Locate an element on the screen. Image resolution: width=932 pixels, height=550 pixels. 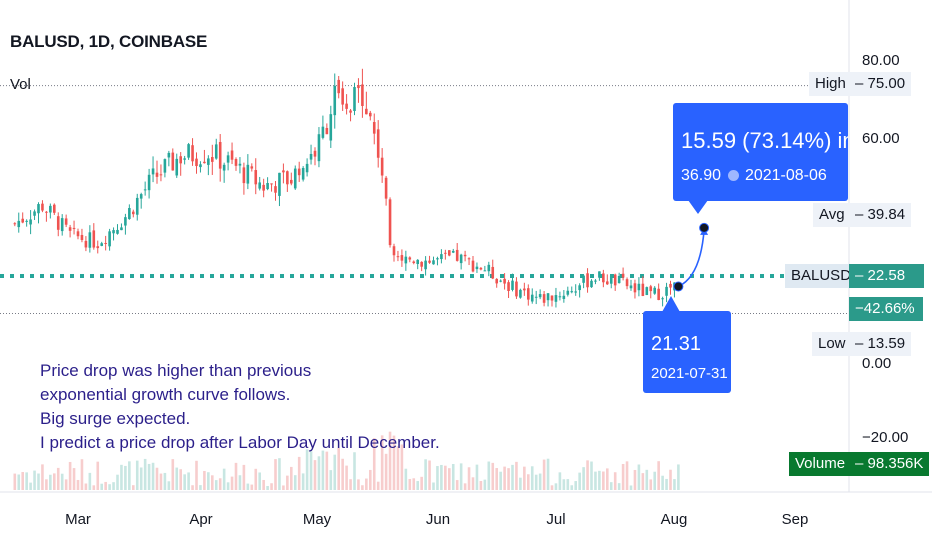
annotation-line: Price drop was higher than previous is located at coordinates (176, 370).